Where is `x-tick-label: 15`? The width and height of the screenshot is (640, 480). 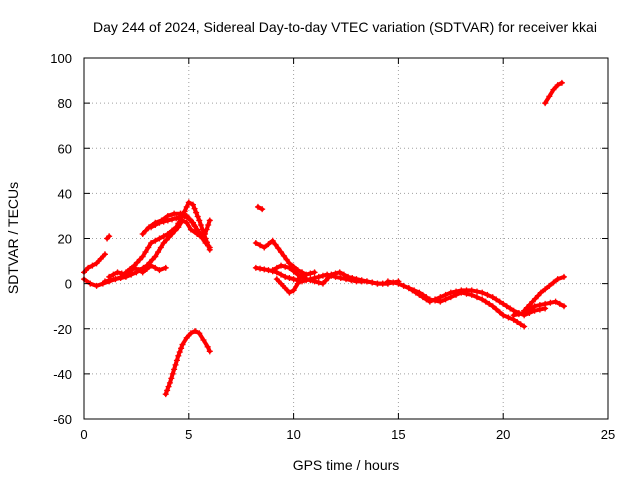
x-tick-label: 15 is located at coordinates (398, 434).